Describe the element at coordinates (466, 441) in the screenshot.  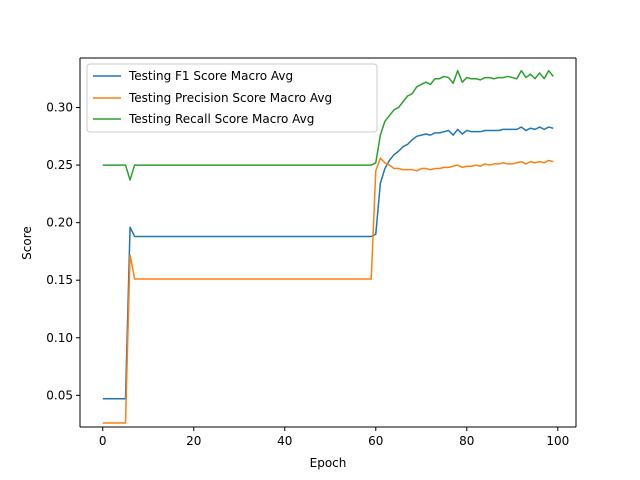
I see `x-tick-label: 80` at that location.